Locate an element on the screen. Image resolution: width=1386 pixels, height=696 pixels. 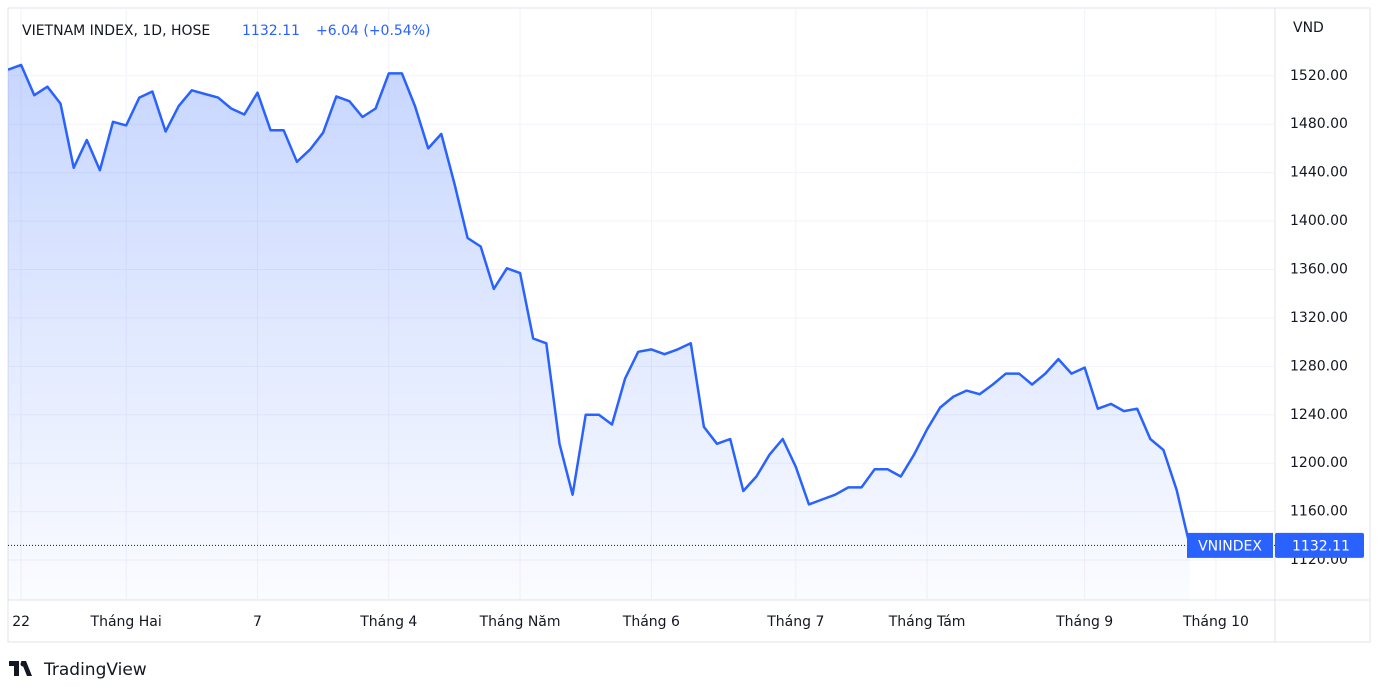
x-tick-label: Tháng Năm is located at coordinates (520, 622).